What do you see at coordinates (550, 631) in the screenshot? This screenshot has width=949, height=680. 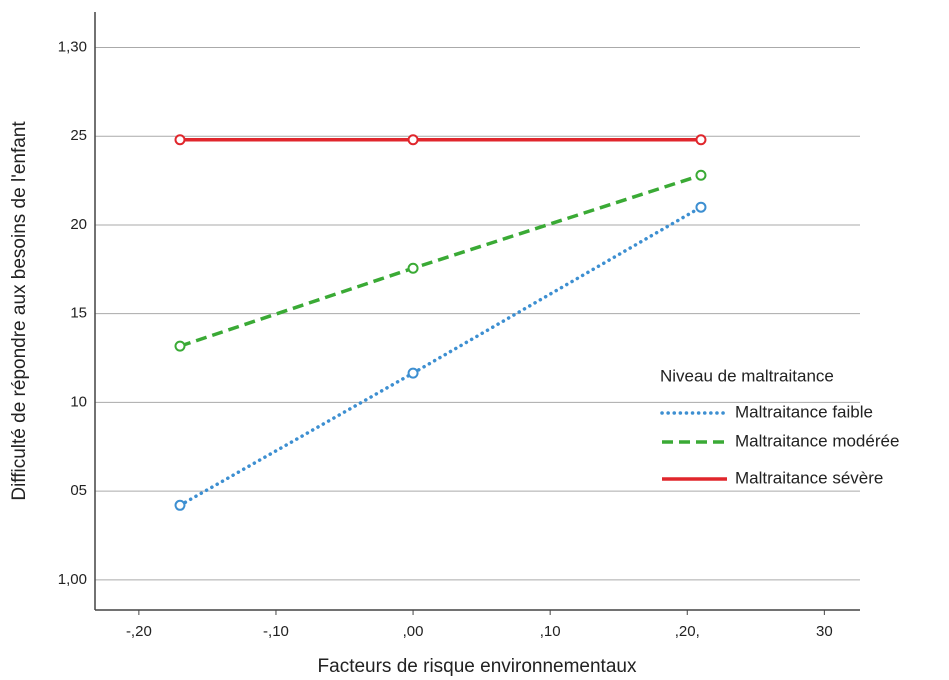 I see `x-tick-label: ,10` at bounding box center [550, 631].